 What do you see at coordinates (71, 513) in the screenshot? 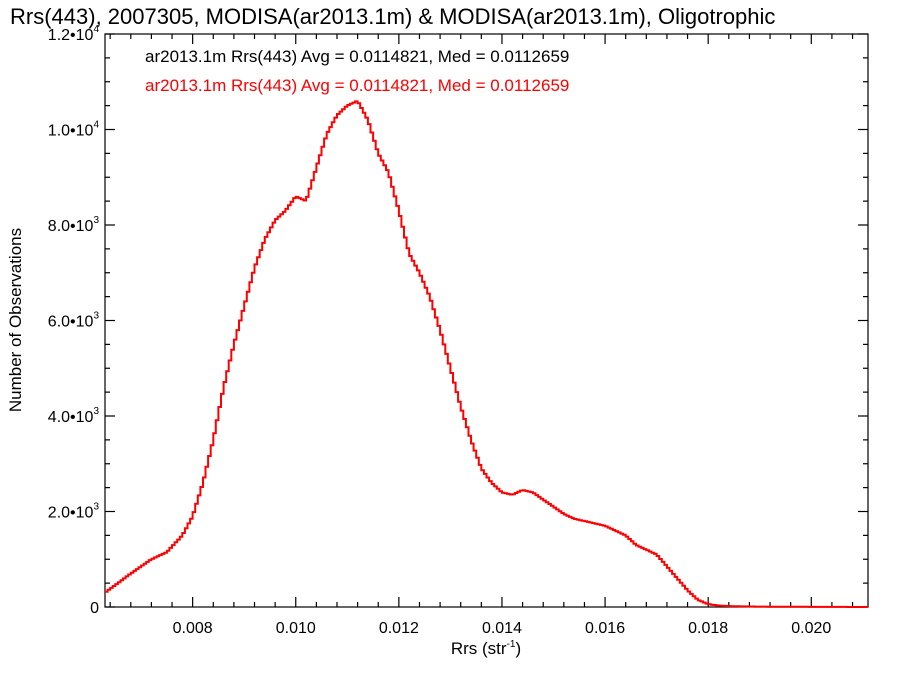
I see `y-tick-label-mantissa: 2.0•10` at bounding box center [71, 513].